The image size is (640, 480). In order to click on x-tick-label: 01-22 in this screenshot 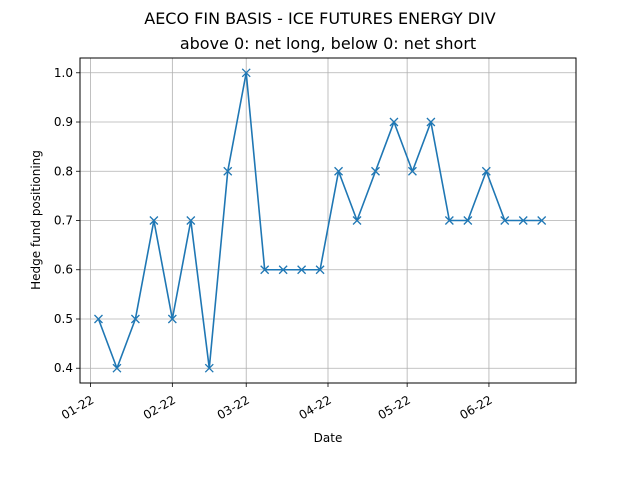, I will do `click(77, 408)`.